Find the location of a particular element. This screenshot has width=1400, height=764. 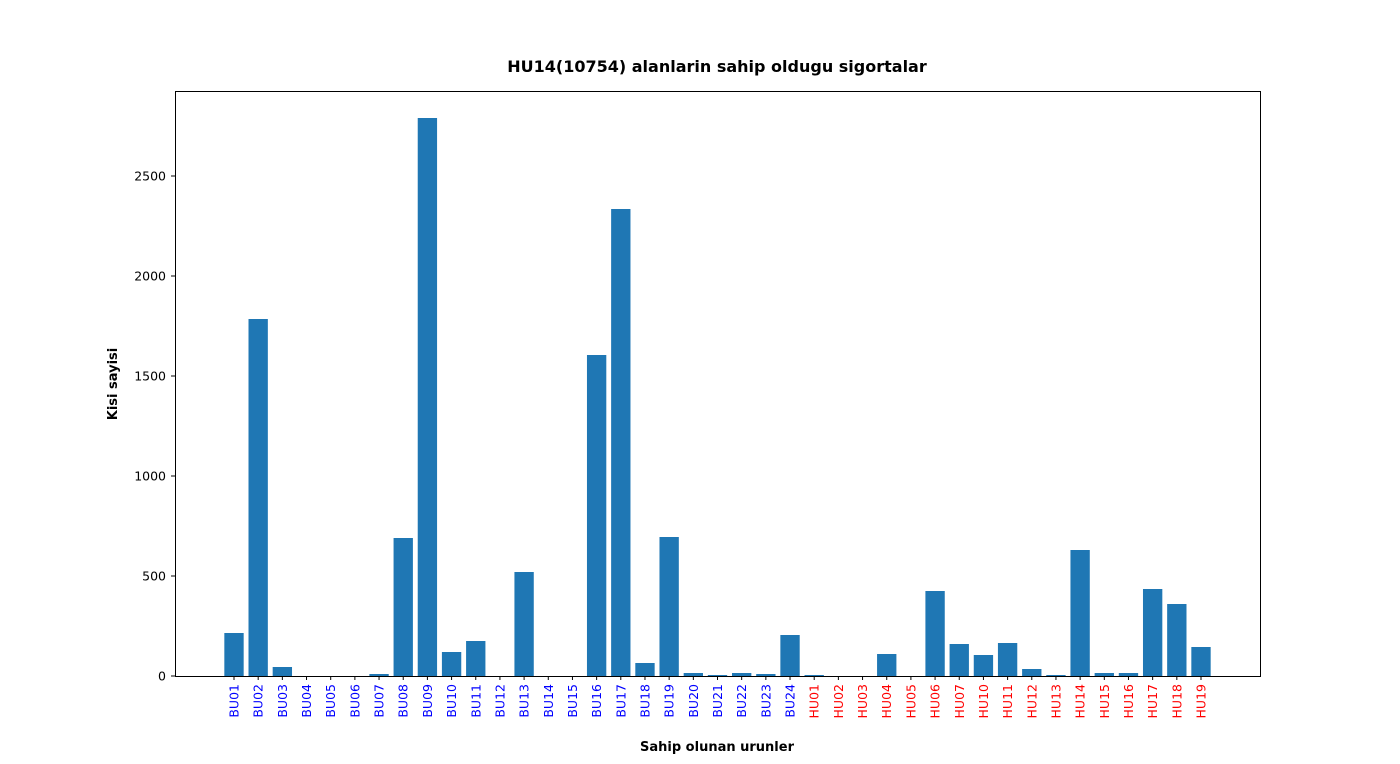

bar-bu11 is located at coordinates (476, 658).